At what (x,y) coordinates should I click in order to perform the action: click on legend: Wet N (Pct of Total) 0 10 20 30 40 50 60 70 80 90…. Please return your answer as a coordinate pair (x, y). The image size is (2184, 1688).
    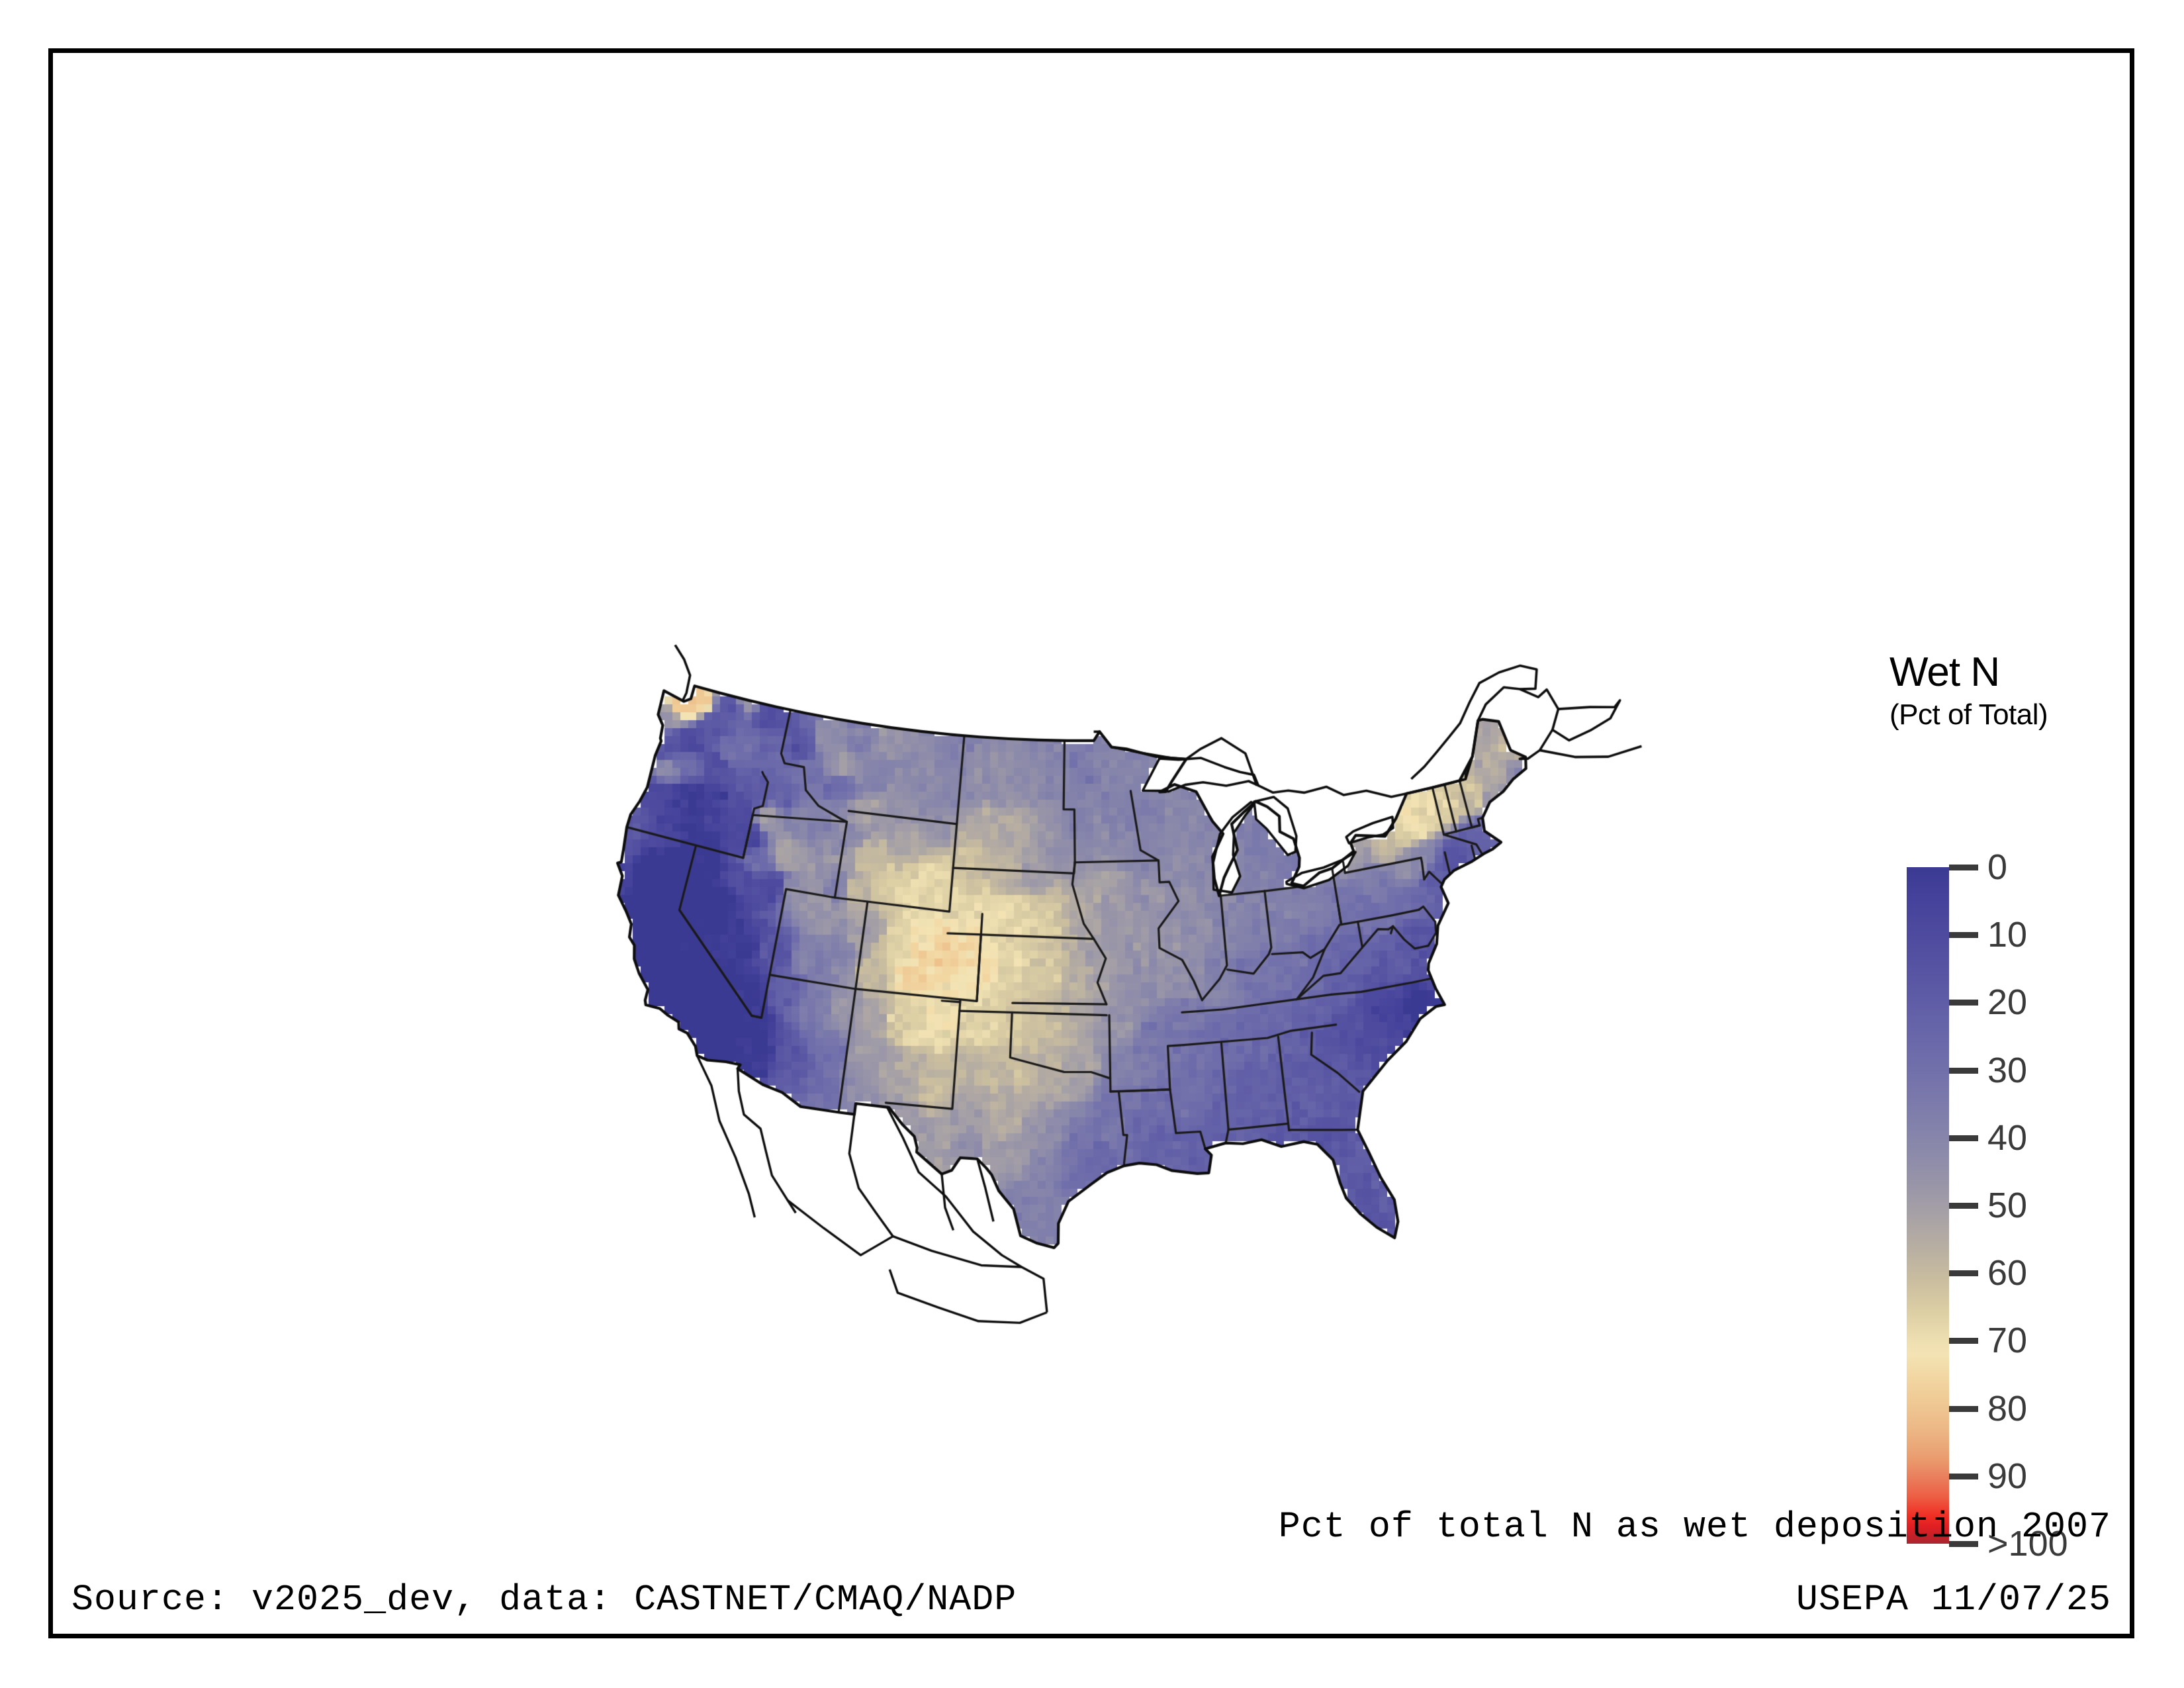
    Looking at the image, I should click on (1999, 1105).